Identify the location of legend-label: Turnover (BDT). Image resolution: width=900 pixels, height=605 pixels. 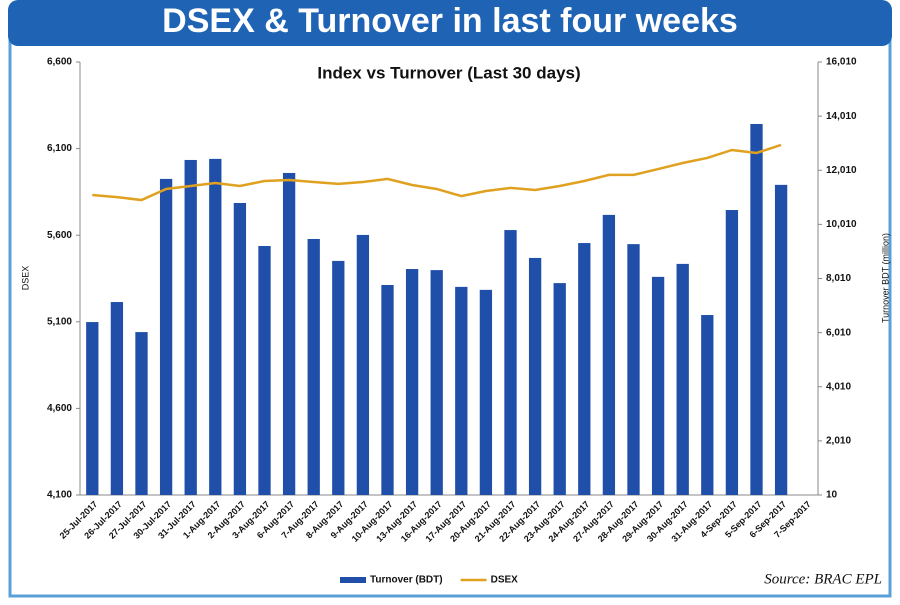
(406, 580).